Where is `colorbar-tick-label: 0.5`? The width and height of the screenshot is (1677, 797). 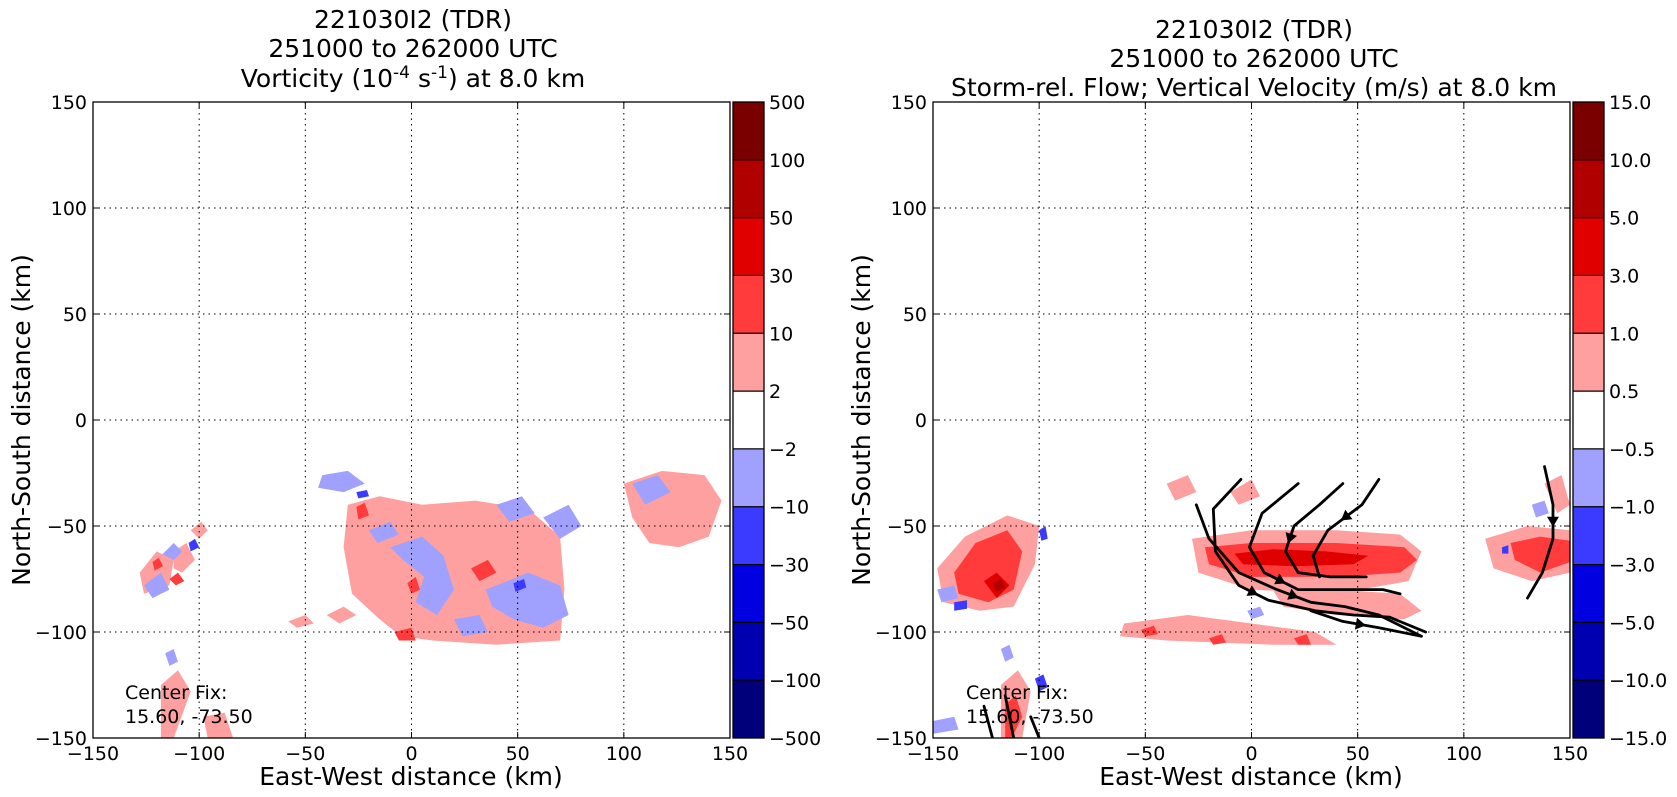
colorbar-tick-label: 0.5 is located at coordinates (1624, 392).